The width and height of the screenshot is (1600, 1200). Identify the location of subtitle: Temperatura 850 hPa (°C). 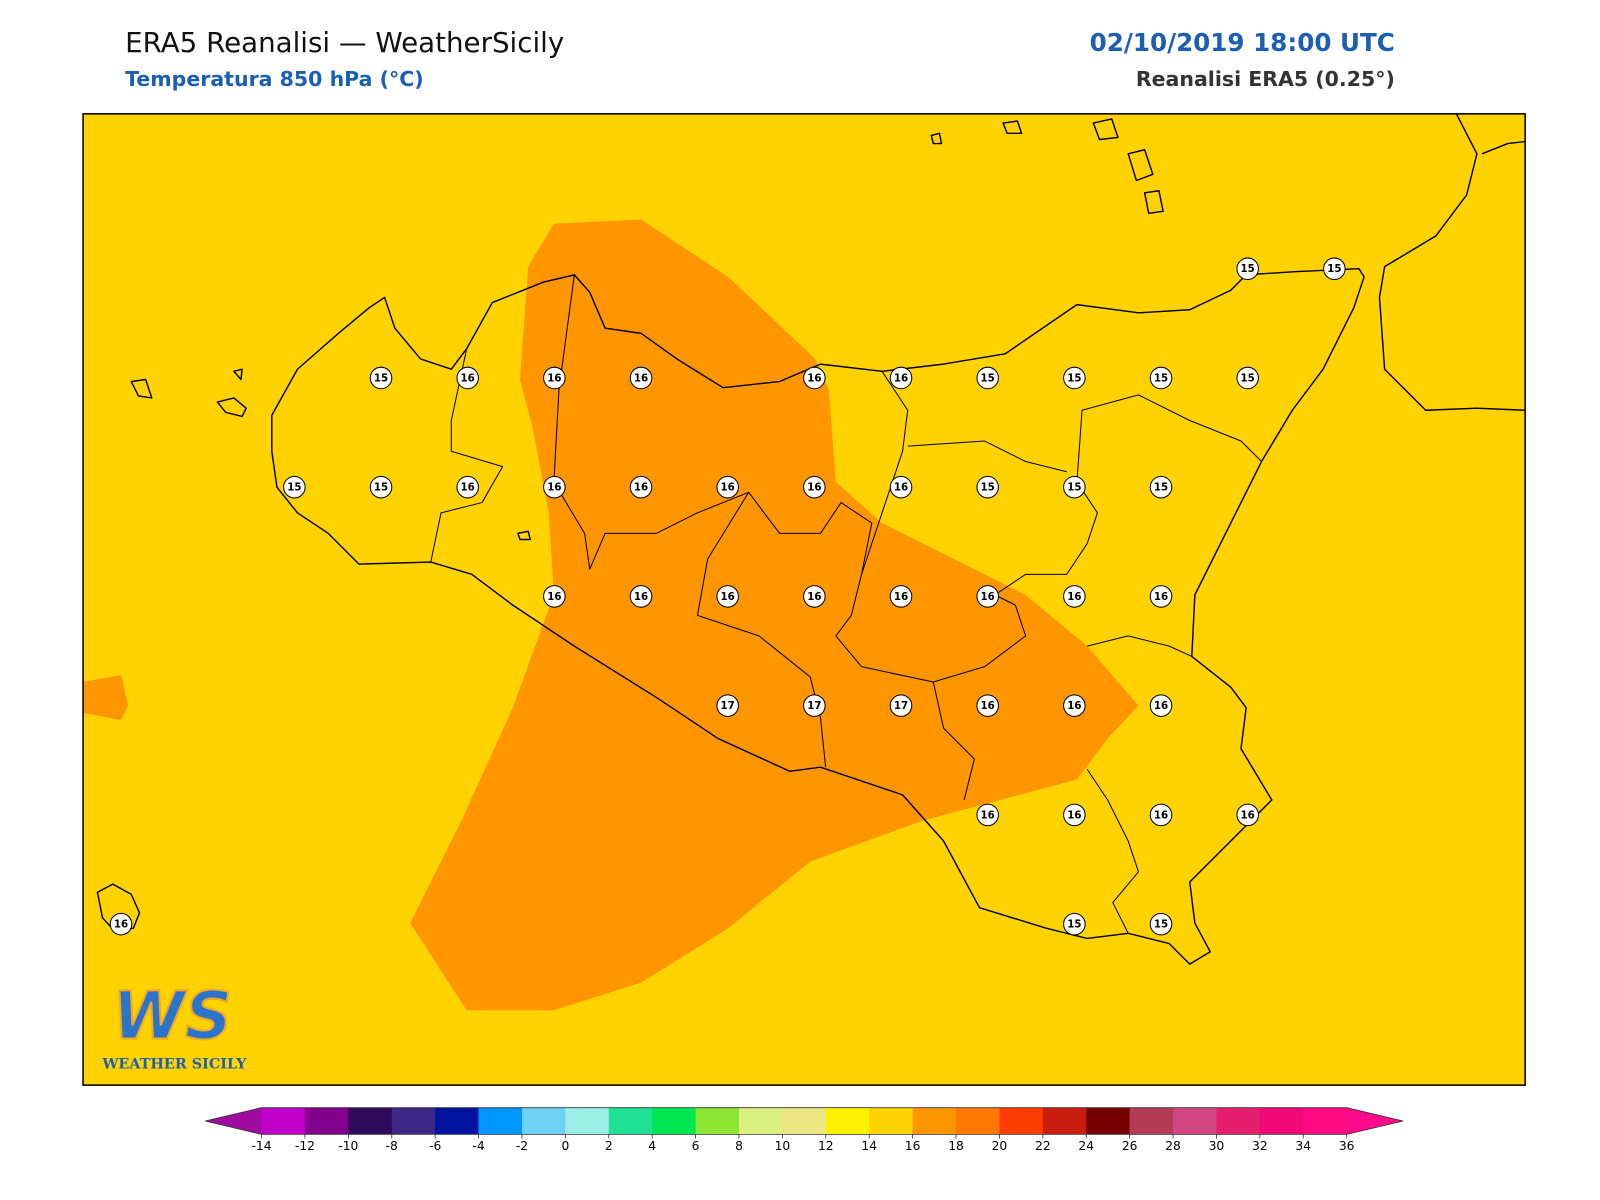
(274, 79).